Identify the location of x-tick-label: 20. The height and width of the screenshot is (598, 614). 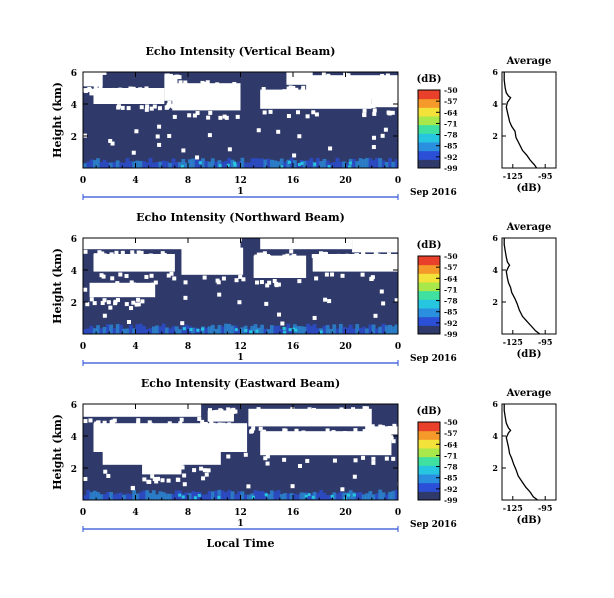
(345, 347).